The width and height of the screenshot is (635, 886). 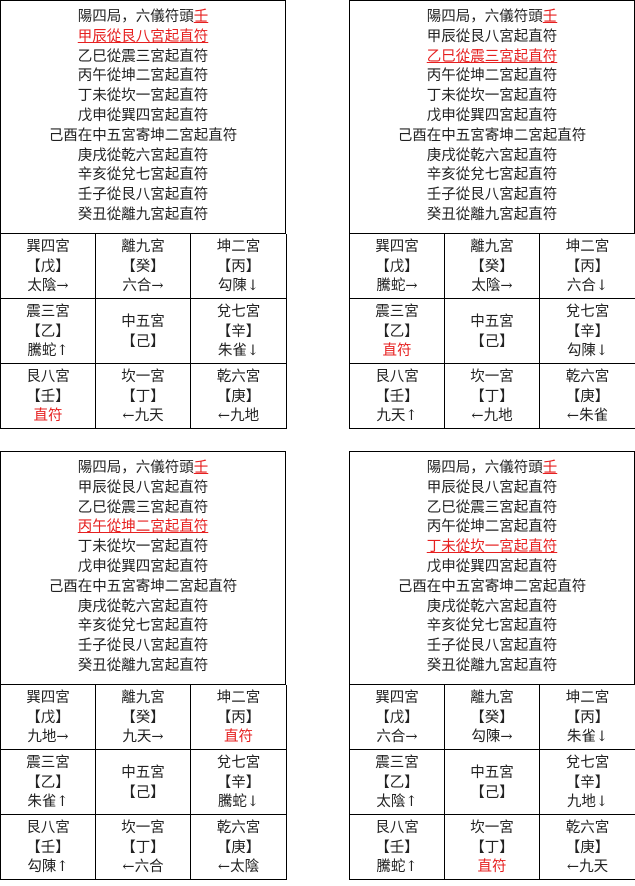 What do you see at coordinates (143, 867) in the screenshot?
I see `palace-god: ←六合` at bounding box center [143, 867].